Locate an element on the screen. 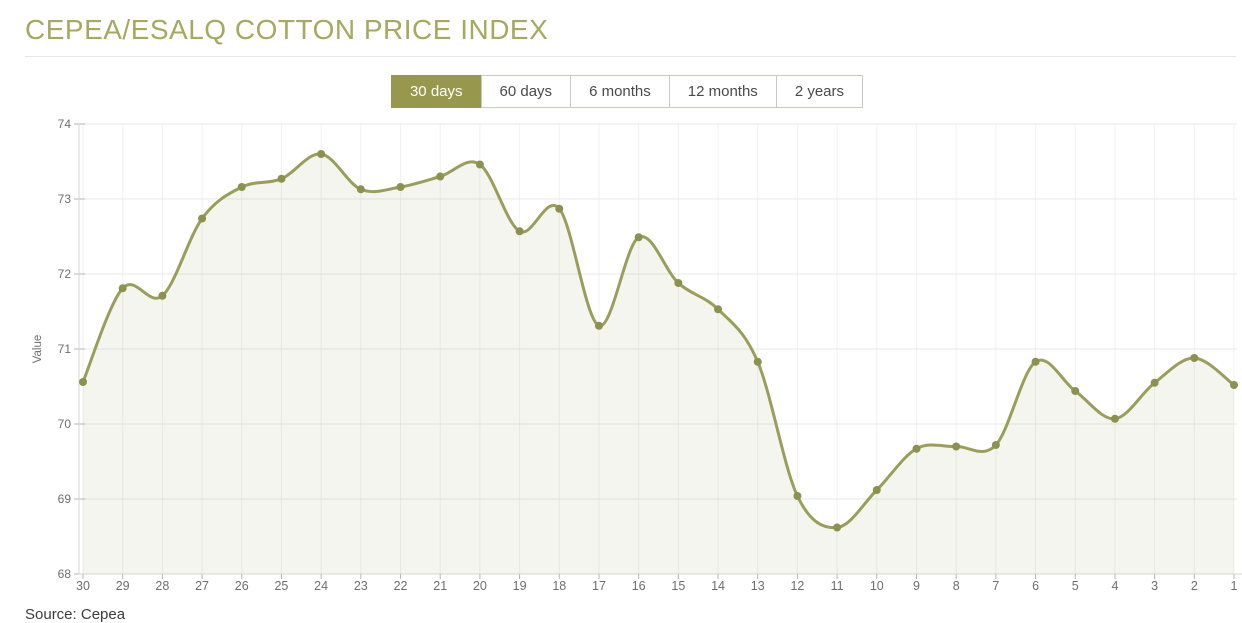 Image resolution: width=1242 pixels, height=623 pixels. x-axis-label: 6 is located at coordinates (1035, 586).